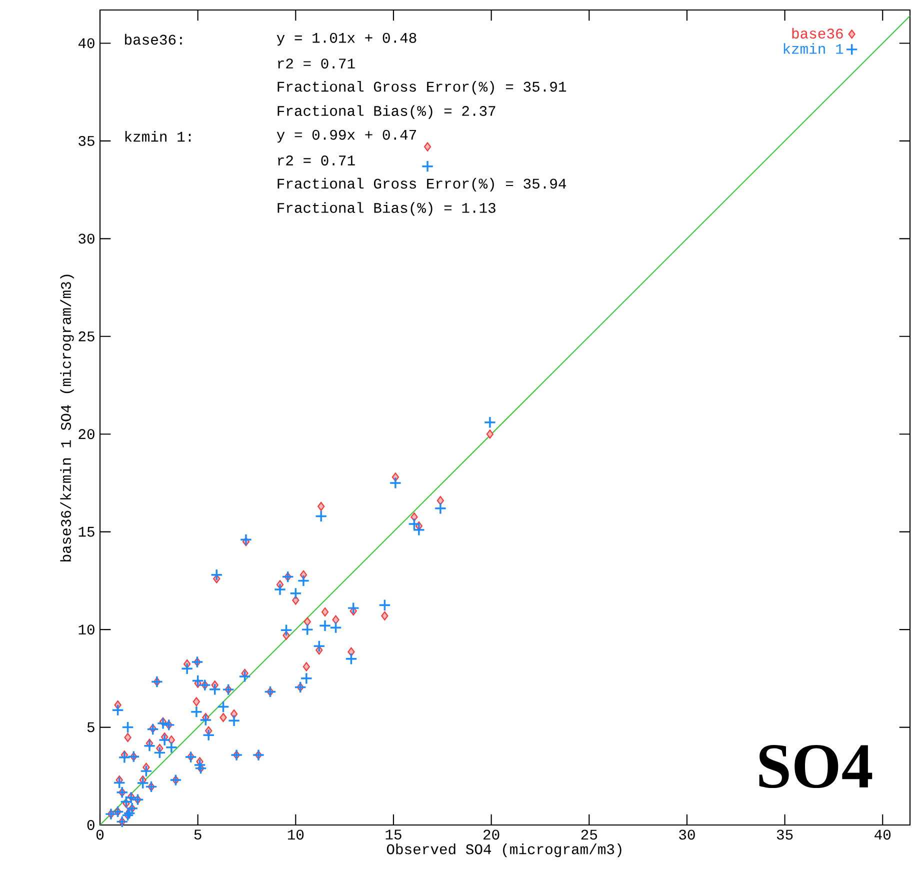 The height and width of the screenshot is (890, 912). Describe the element at coordinates (86, 43) in the screenshot. I see `y-tick-label: 40` at that location.